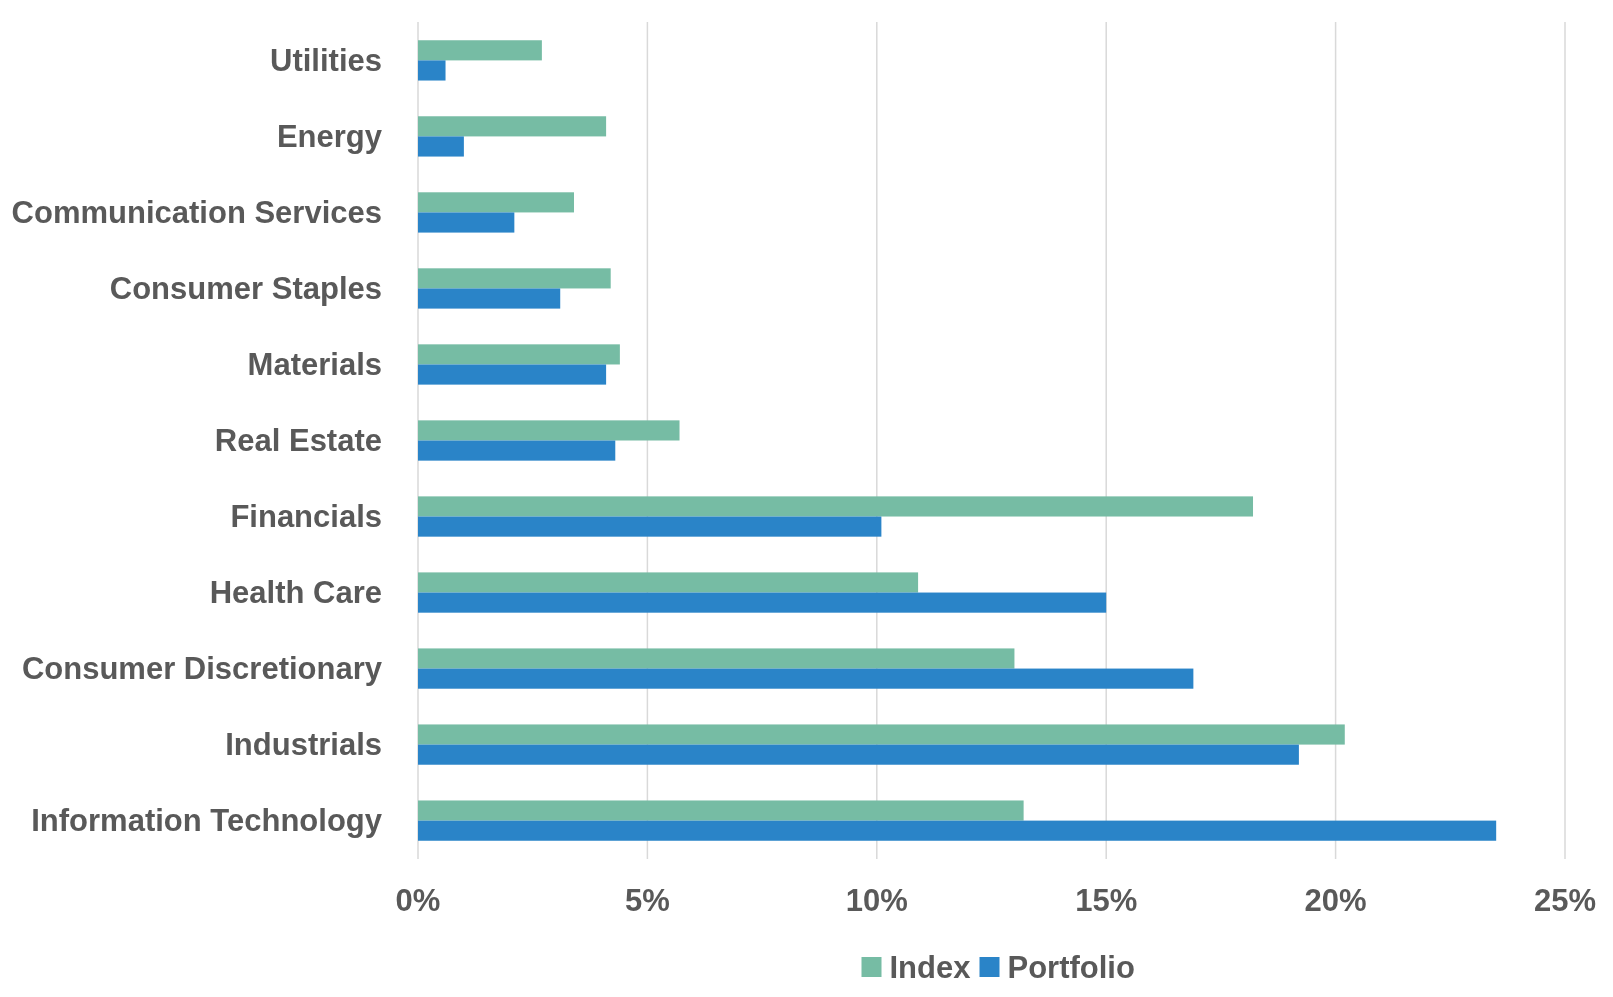 This screenshot has width=1613, height=997. Describe the element at coordinates (207, 821) in the screenshot. I see `y-tick-label: Information Technology` at that location.